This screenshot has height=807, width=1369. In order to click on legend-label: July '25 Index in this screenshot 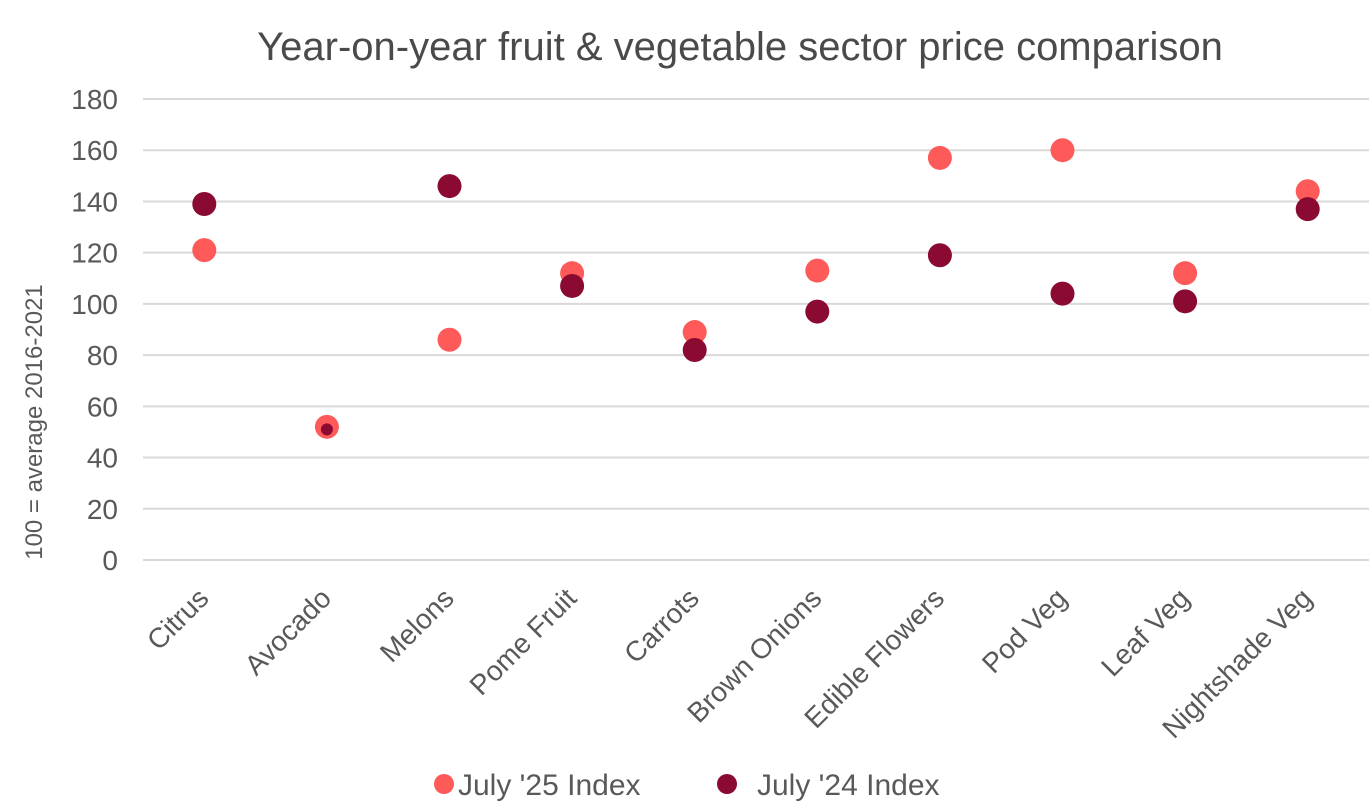, I will do `click(549, 785)`.